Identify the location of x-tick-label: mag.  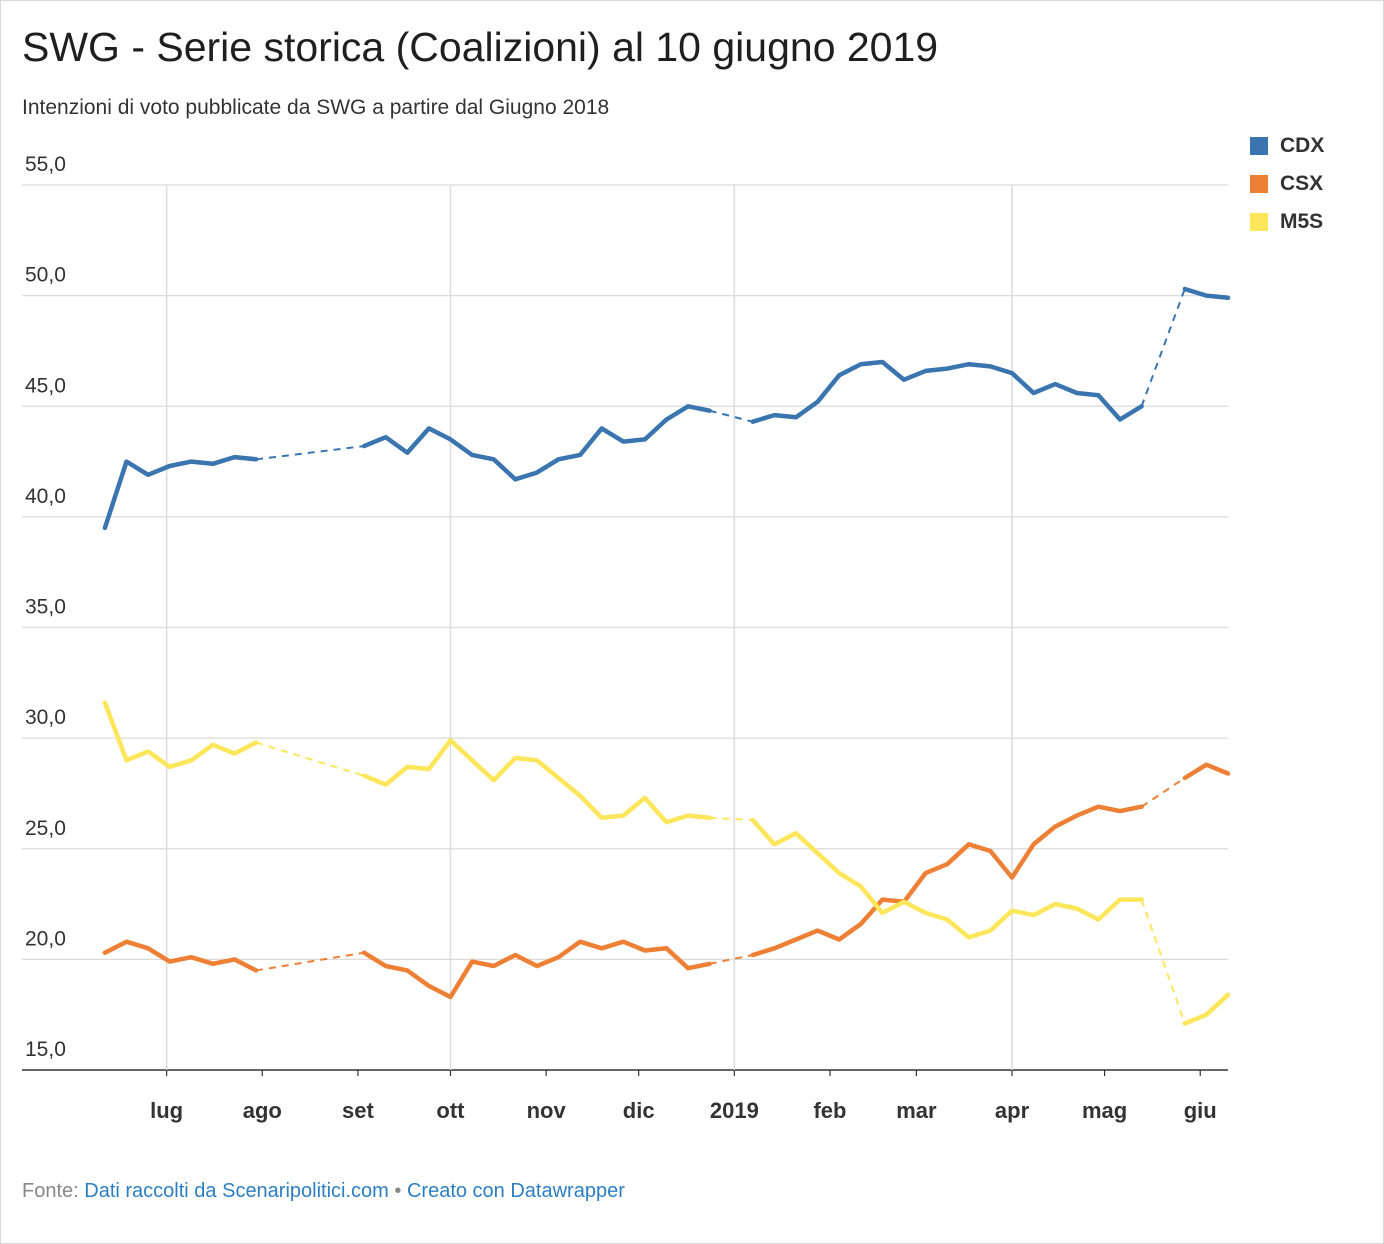
(1104, 1110).